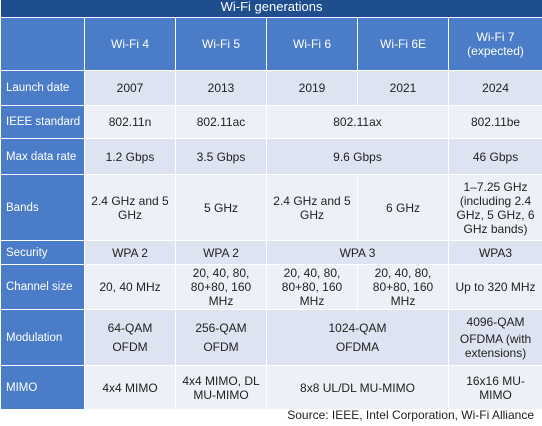  What do you see at coordinates (221, 387) in the screenshot?
I see `cell: 4x4 MIMO, DL MU-MIMO` at bounding box center [221, 387].